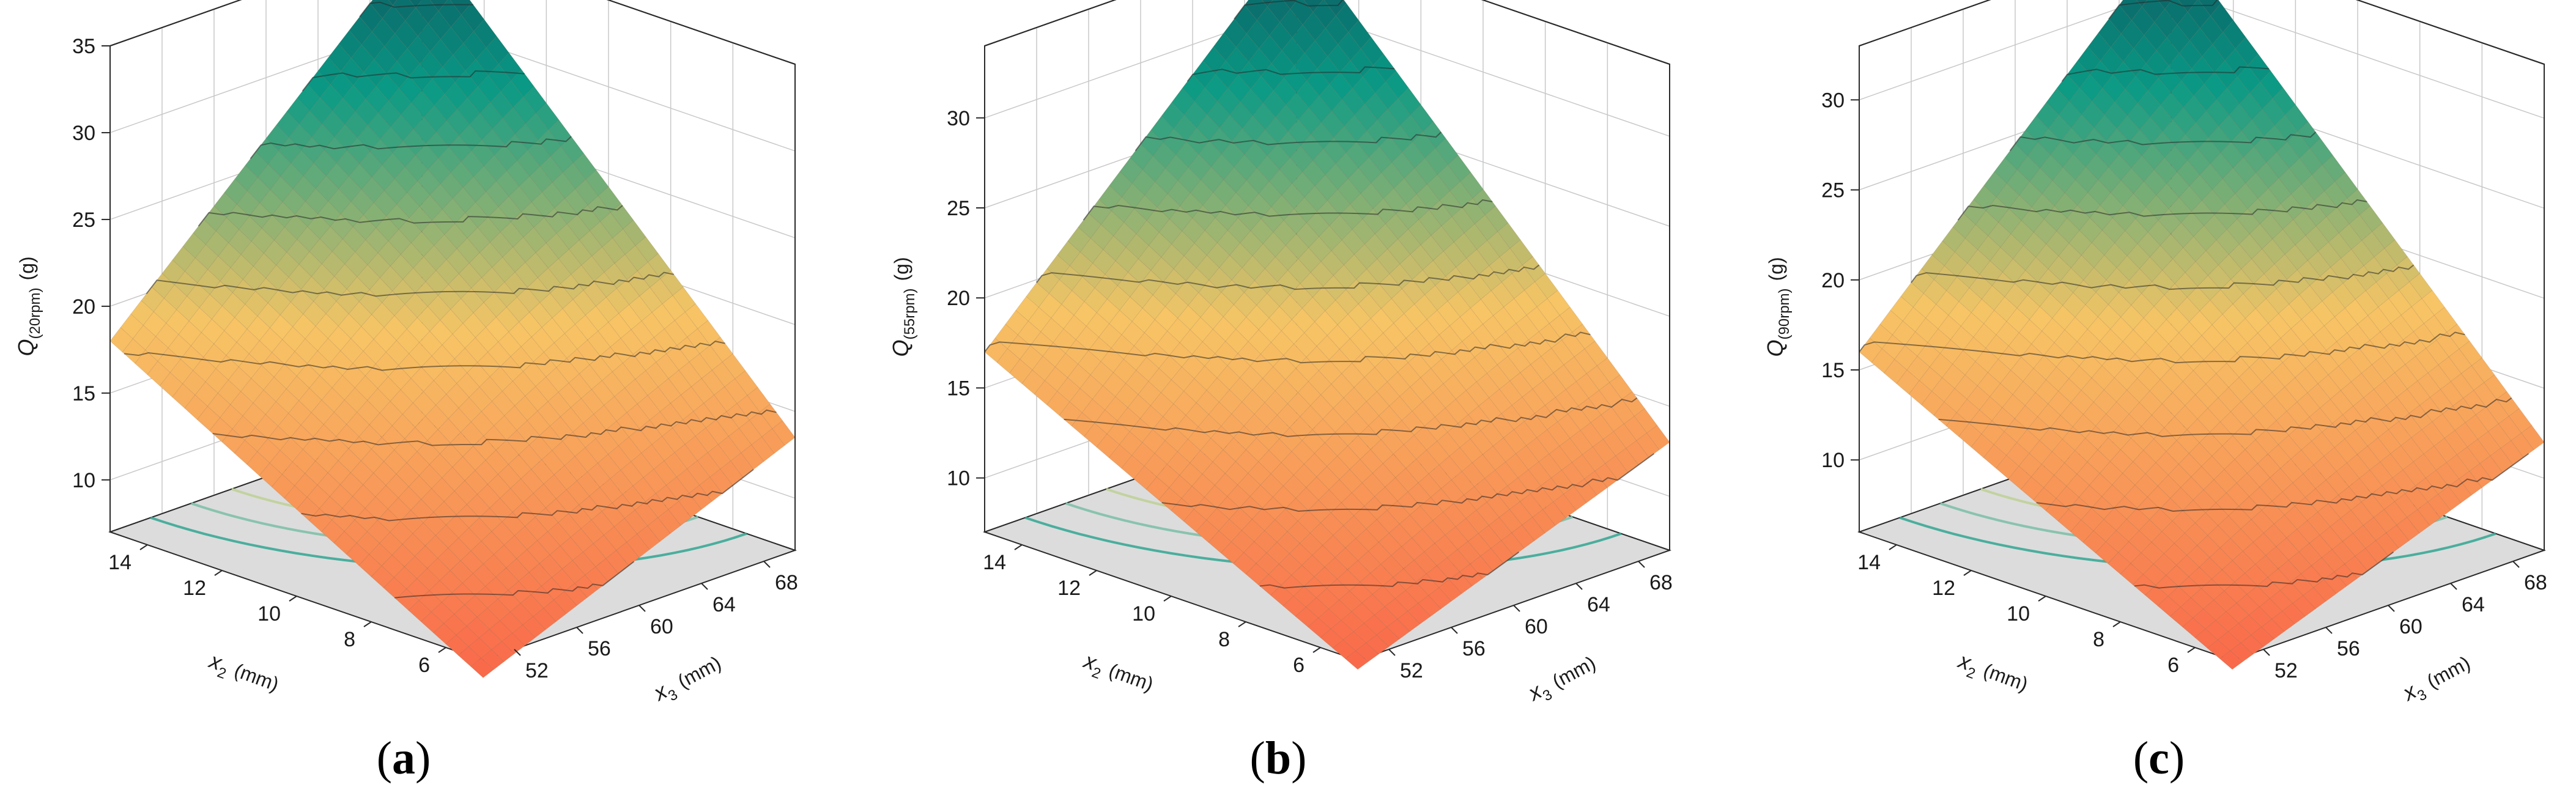 The image size is (2576, 801). What do you see at coordinates (936, 298) in the screenshot?
I see `z-axis: 10 15 20 25 30 Q(55rpm) (g)` at bounding box center [936, 298].